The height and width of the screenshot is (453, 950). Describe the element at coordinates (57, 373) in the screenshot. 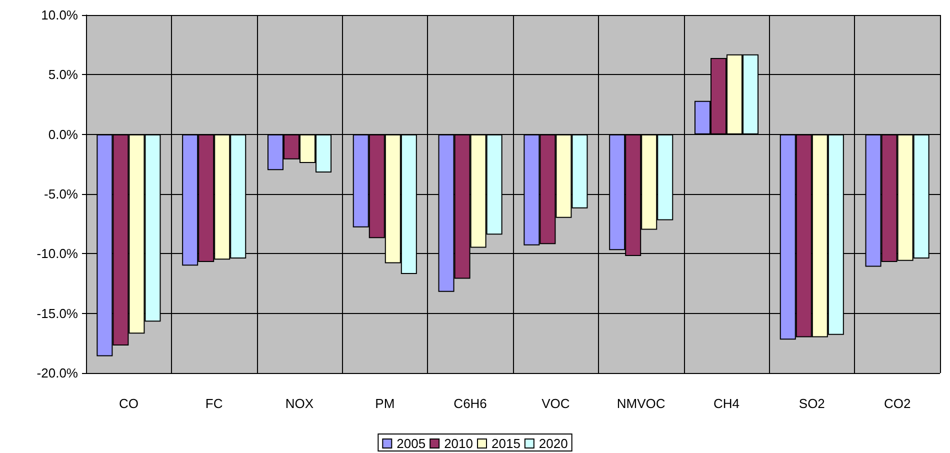

I see `y-tick-label: -20.0%` at that location.